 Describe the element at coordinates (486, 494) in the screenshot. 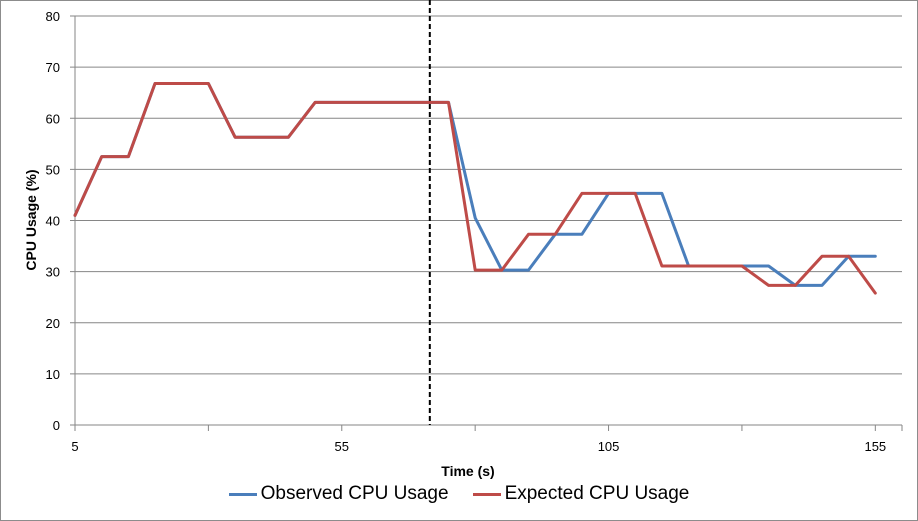

I see `legend-swatch-expected` at that location.